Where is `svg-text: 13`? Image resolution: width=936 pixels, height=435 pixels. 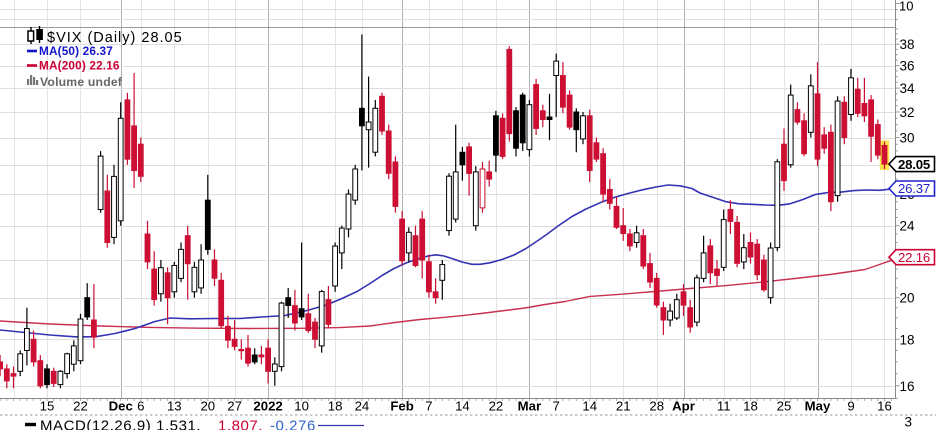
svg-text: 13 is located at coordinates (174, 406).